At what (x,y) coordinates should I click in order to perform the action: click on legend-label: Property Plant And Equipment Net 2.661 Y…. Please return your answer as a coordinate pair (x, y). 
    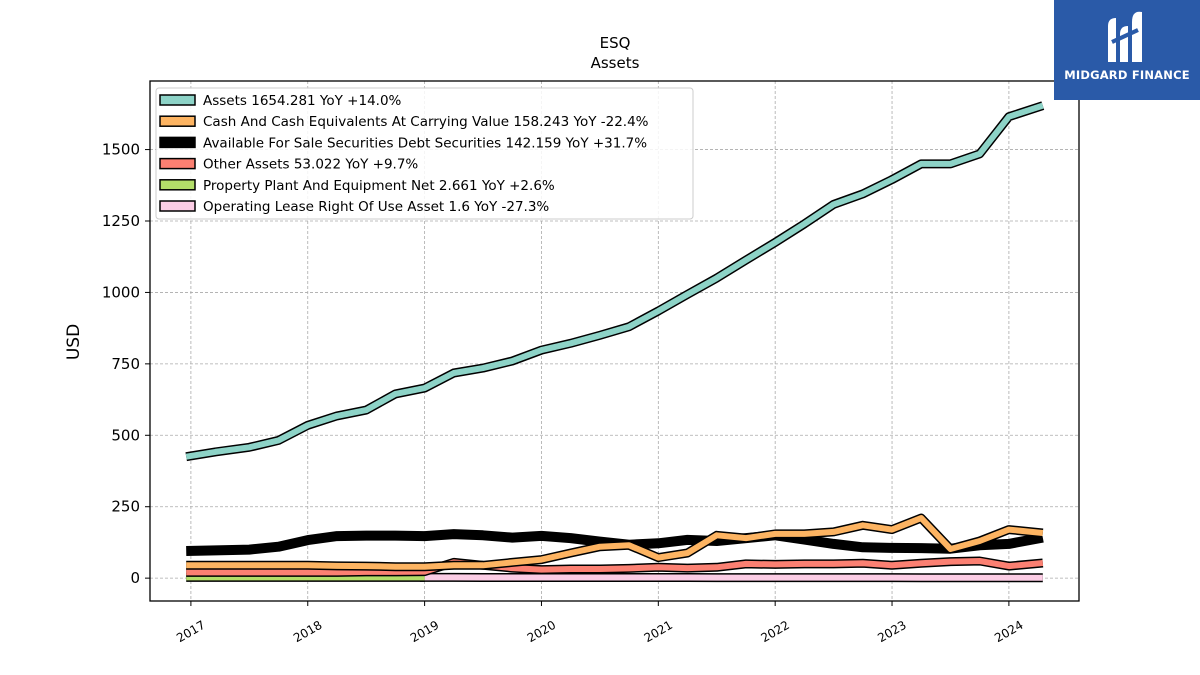
    Looking at the image, I should click on (379, 186).